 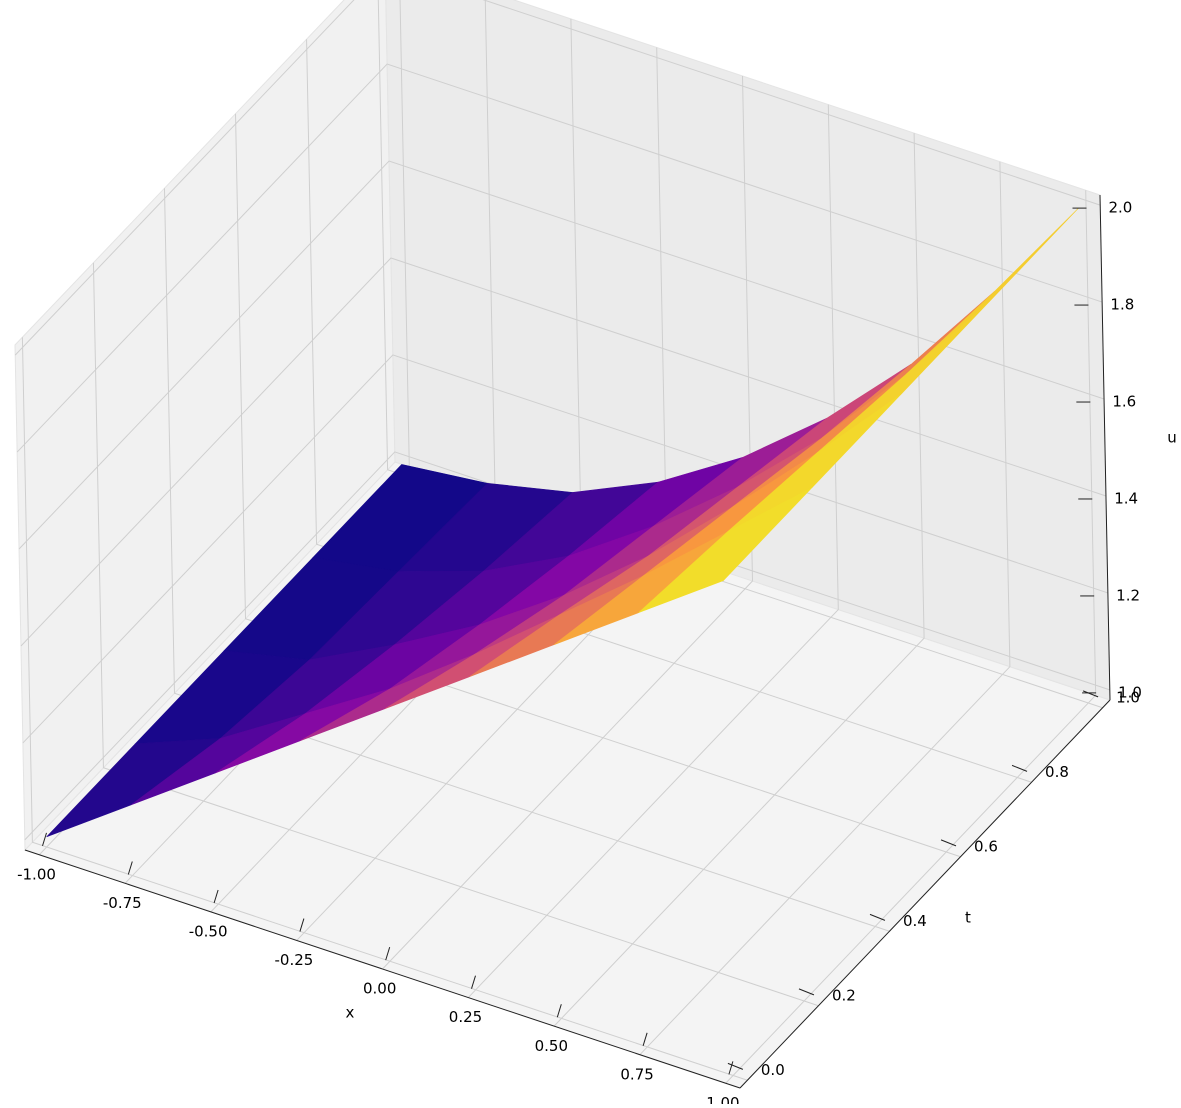 I want to click on u-tick-label: 1.6, so click(x=1124, y=402).